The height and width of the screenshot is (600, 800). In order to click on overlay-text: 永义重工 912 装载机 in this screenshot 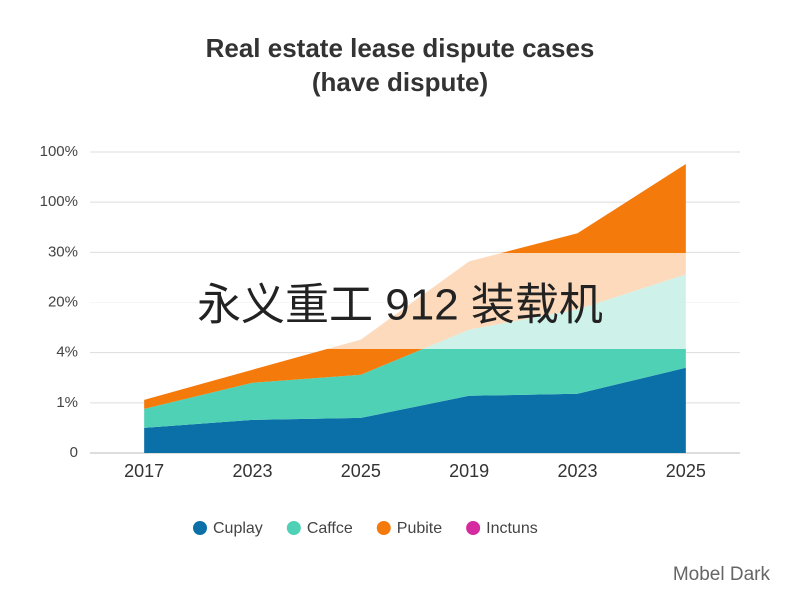, I will do `click(400, 305)`.